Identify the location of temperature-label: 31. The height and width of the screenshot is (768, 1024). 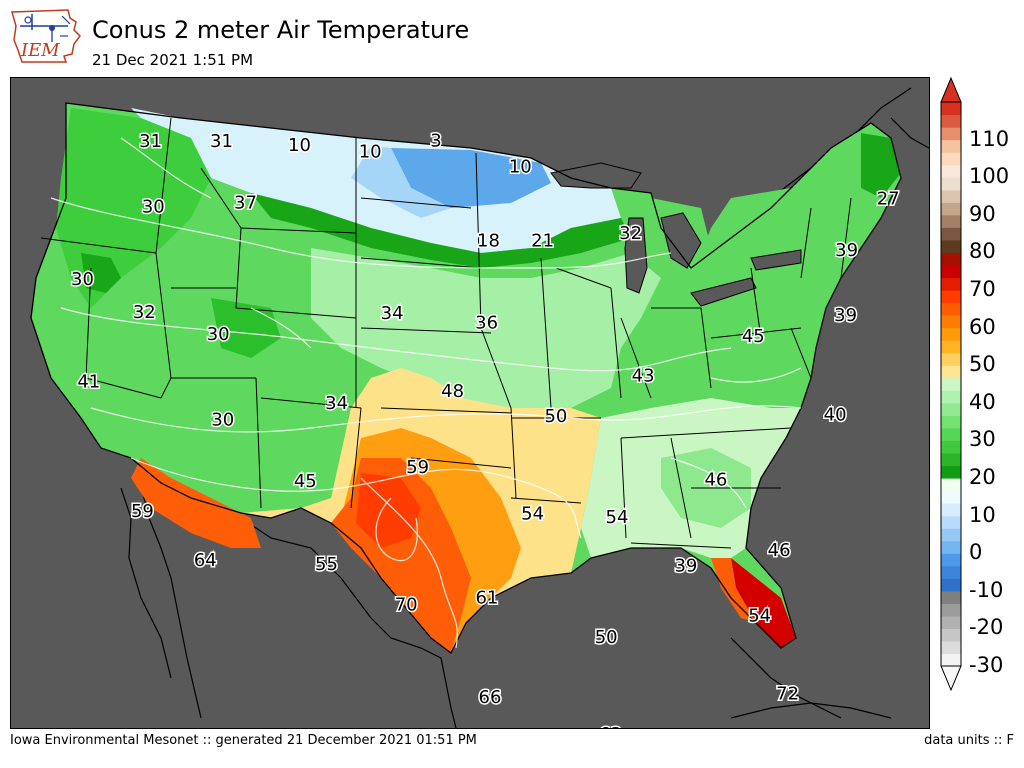
(221, 141).